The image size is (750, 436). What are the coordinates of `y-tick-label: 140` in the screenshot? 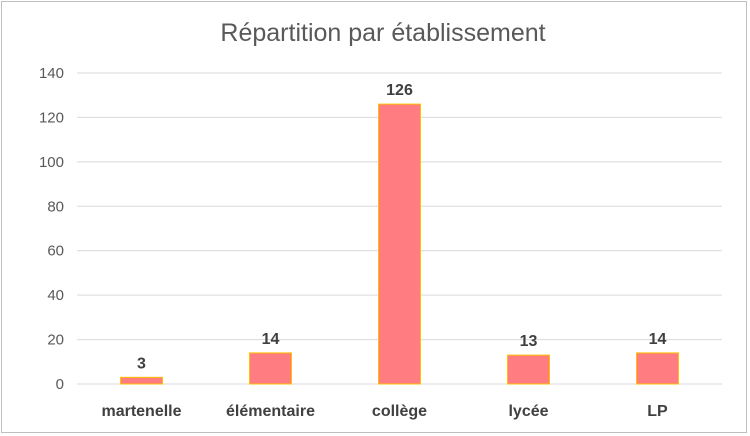 It's located at (51, 73).